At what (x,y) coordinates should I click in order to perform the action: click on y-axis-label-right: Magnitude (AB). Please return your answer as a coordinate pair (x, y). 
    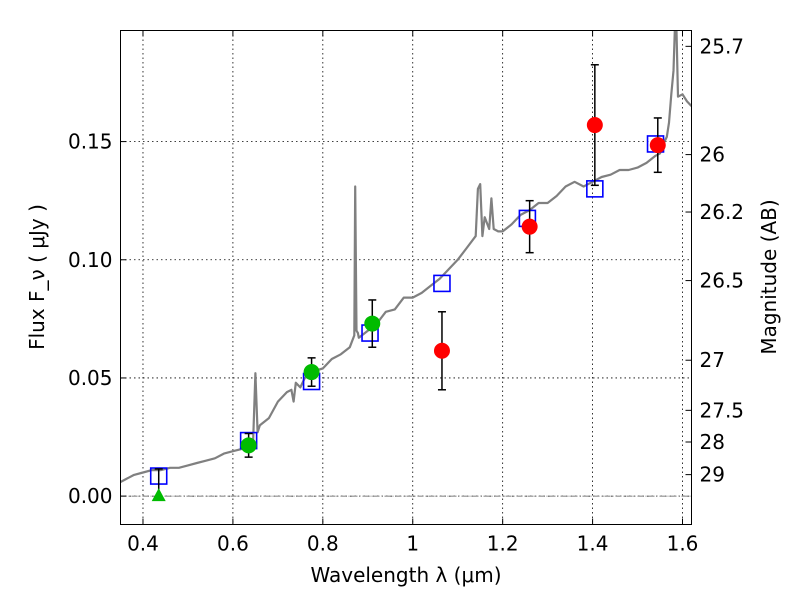
    Looking at the image, I should click on (769, 276).